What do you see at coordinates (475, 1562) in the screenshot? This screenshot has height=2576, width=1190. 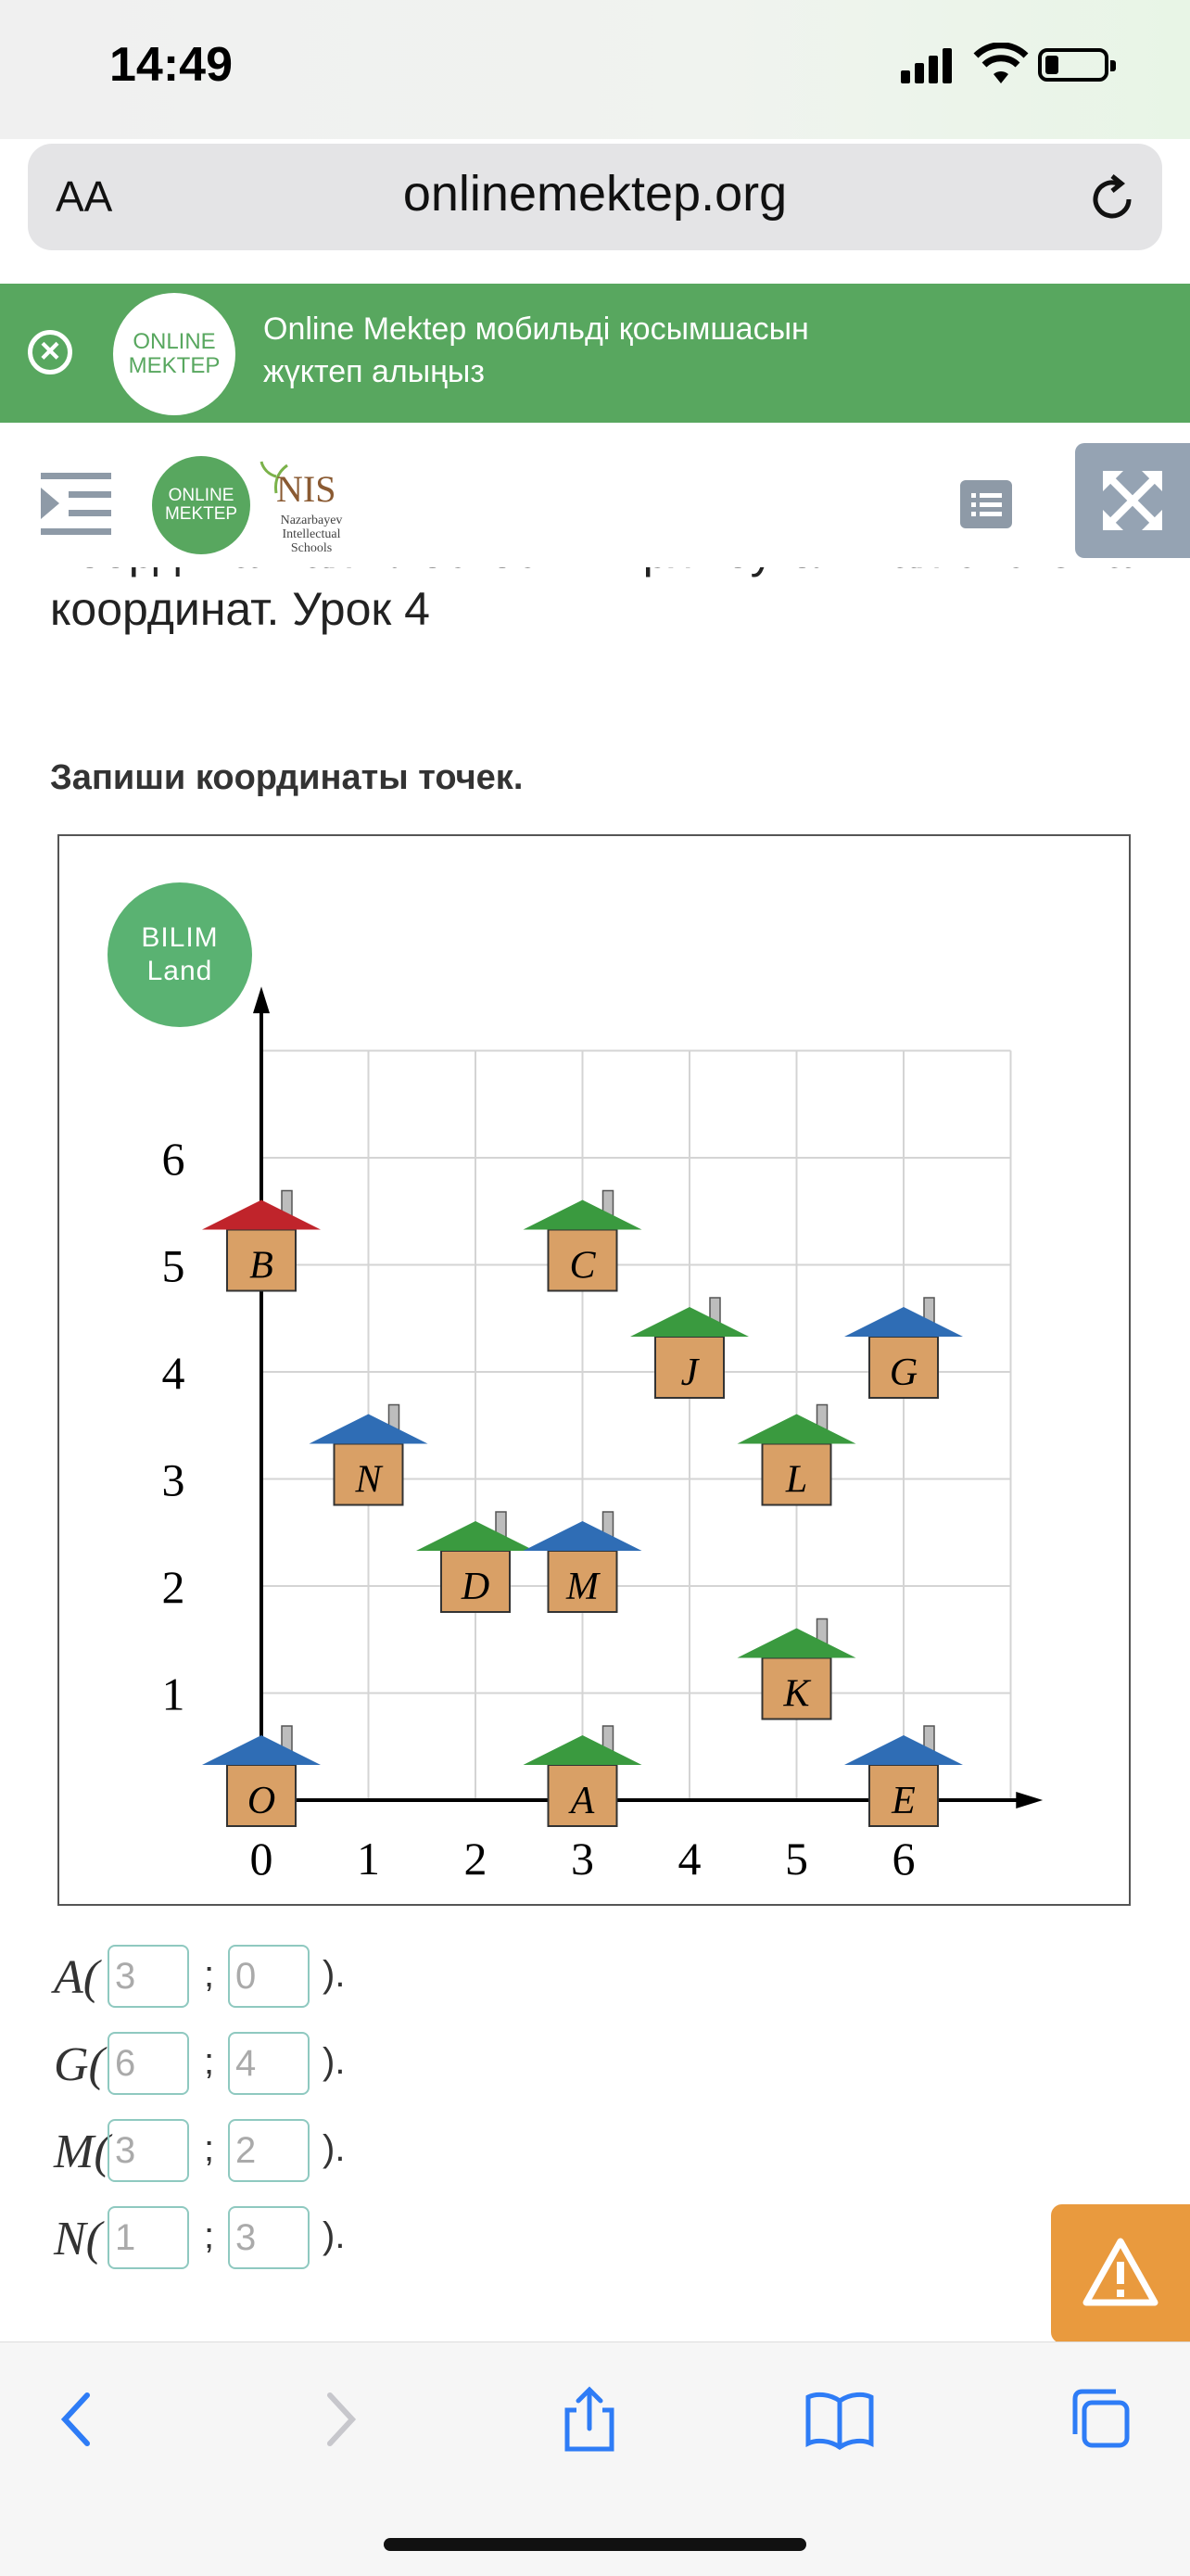 I see `house-D: D` at bounding box center [475, 1562].